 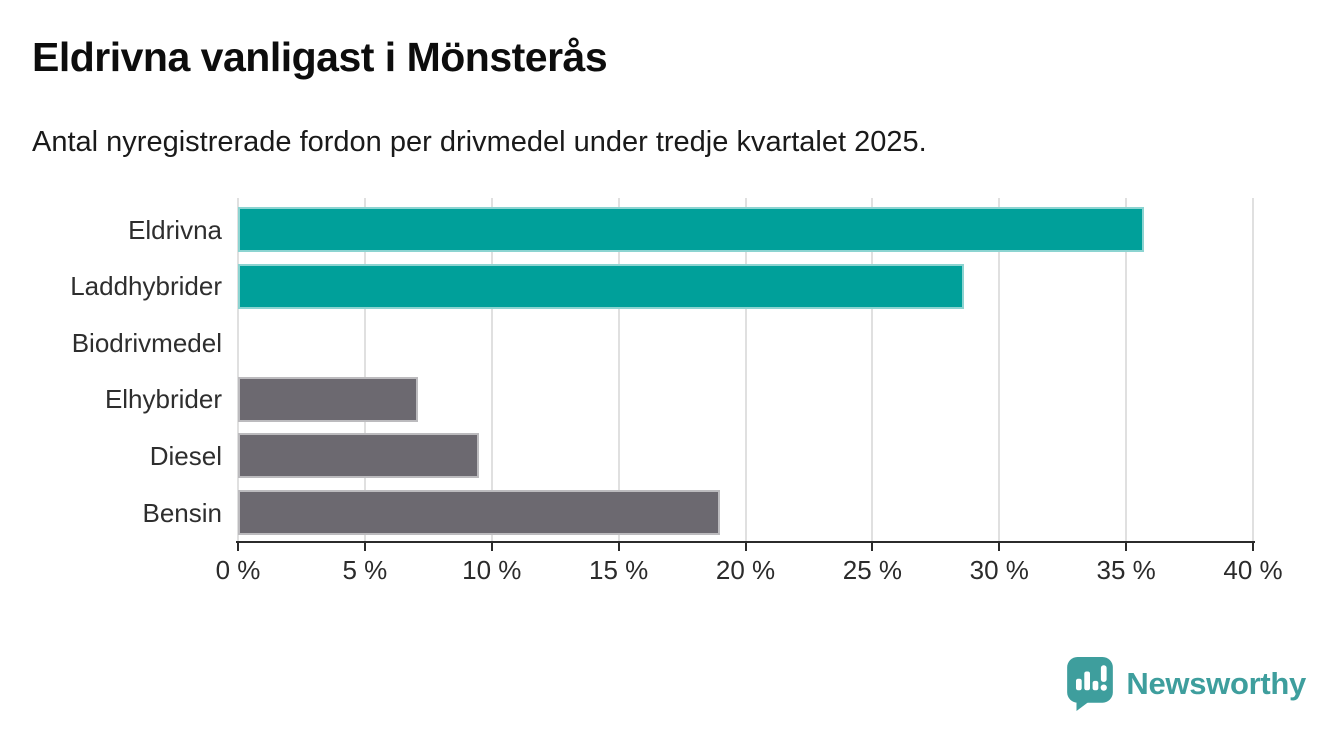 I want to click on category-label: Laddhybrider, so click(x=146, y=286).